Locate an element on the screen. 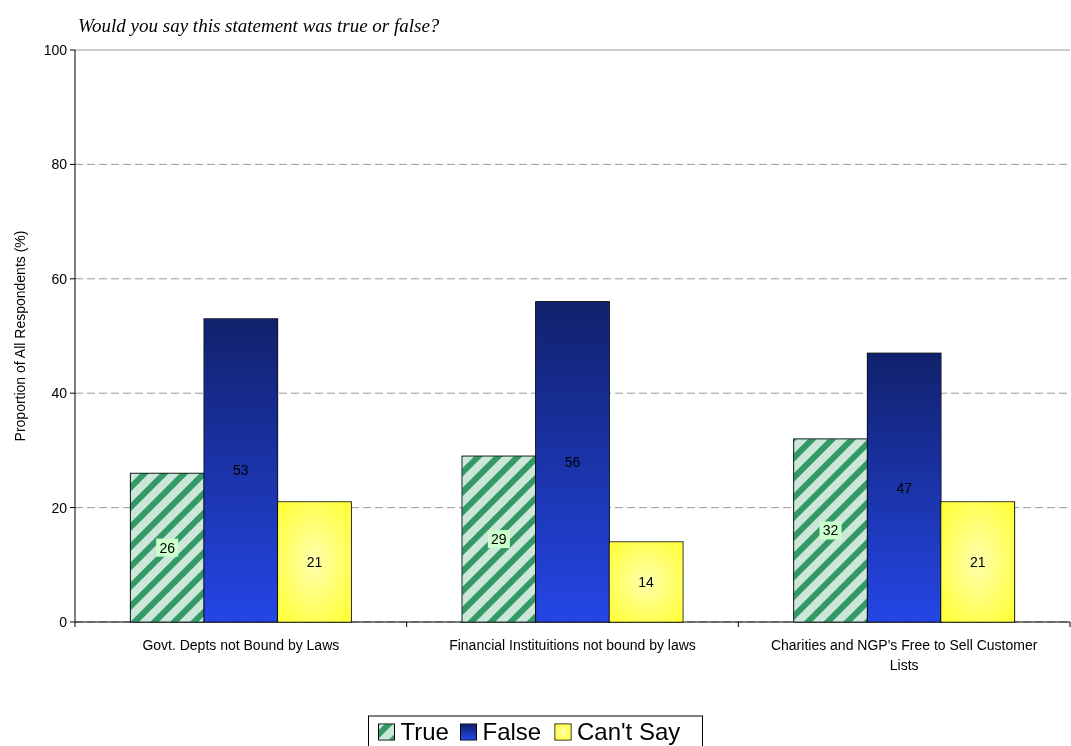 Image resolution: width=1071 pixels, height=746 pixels. x-tick-label: Charities and NGP's Free to Sell Customer Lists is located at coordinates (904, 655).